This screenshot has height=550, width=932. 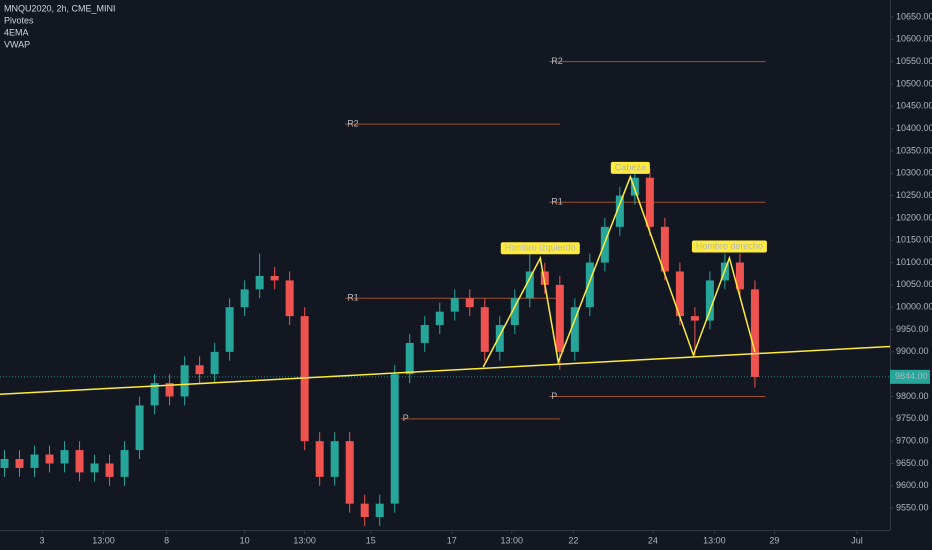 What do you see at coordinates (166, 540) in the screenshot?
I see `x-tick-label: 8` at bounding box center [166, 540].